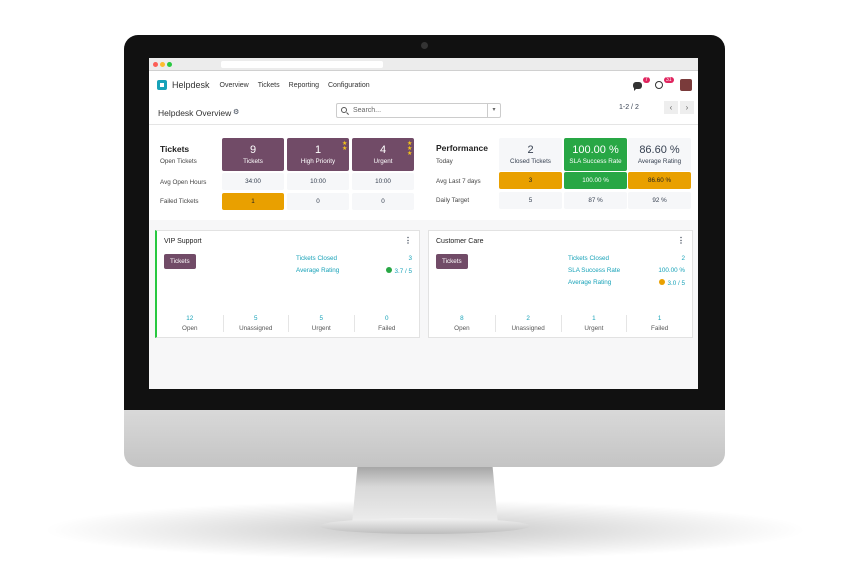 This screenshot has width=850, height=576. I want to click on daily-target-cell: 5, so click(530, 200).